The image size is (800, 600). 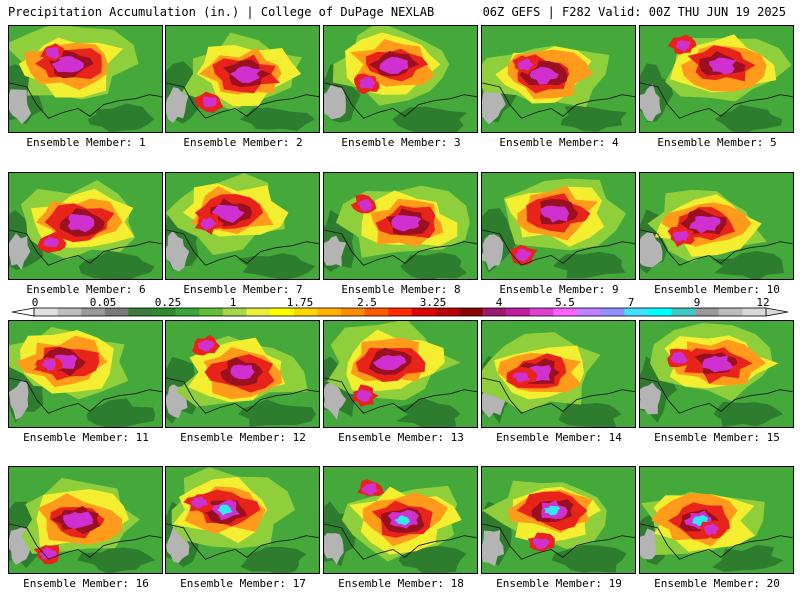 I want to click on ensemble-member-label: Ensemble Member: 14, so click(x=559, y=437).